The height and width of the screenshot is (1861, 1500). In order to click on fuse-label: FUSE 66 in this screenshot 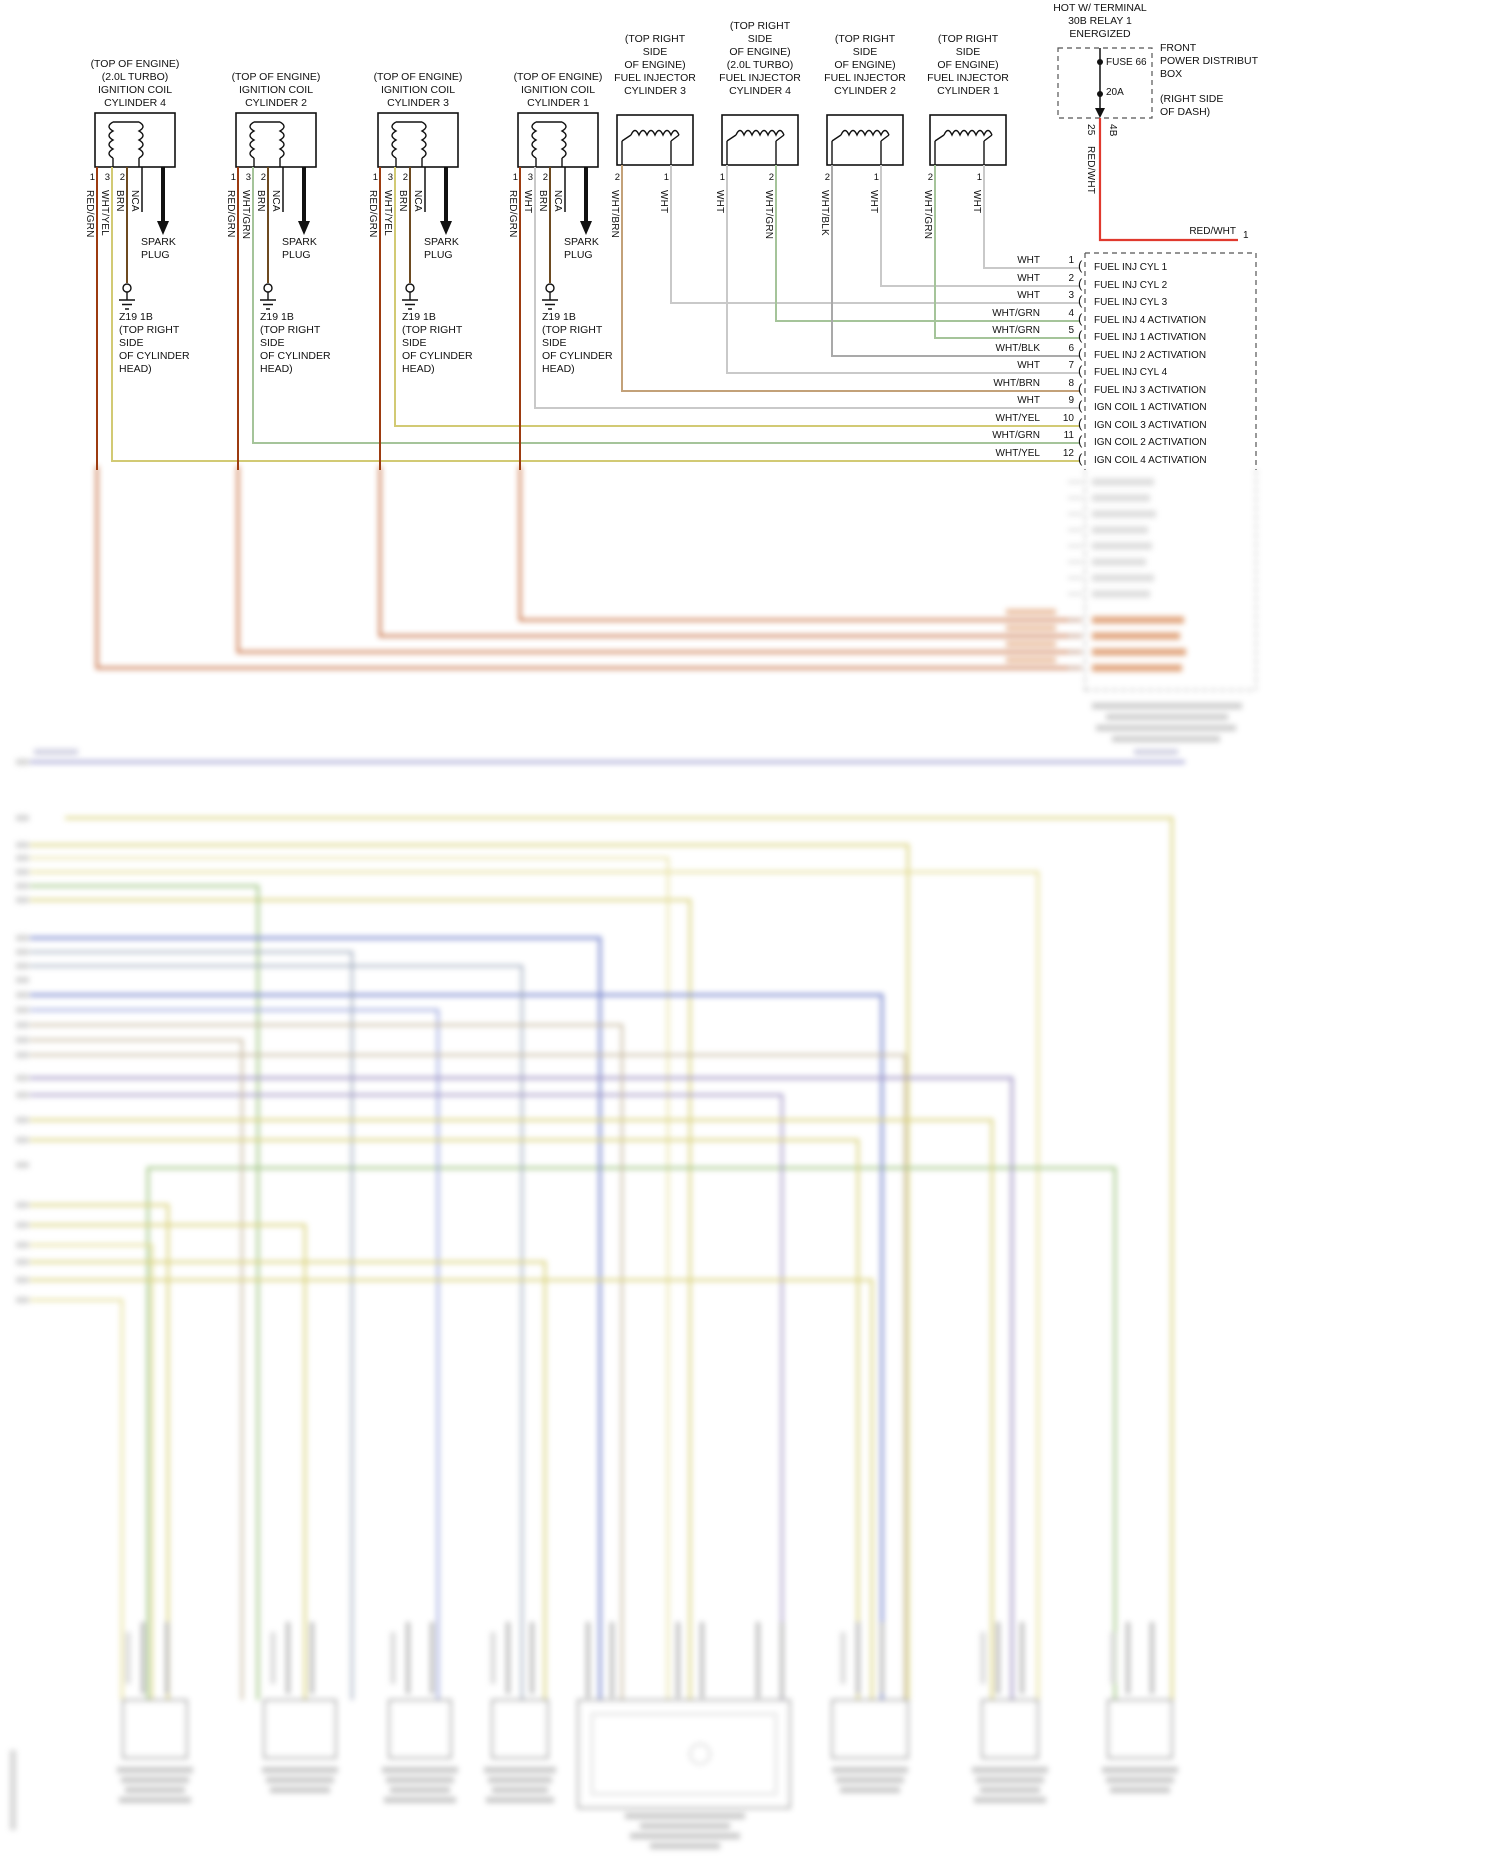, I will do `click(1126, 62)`.